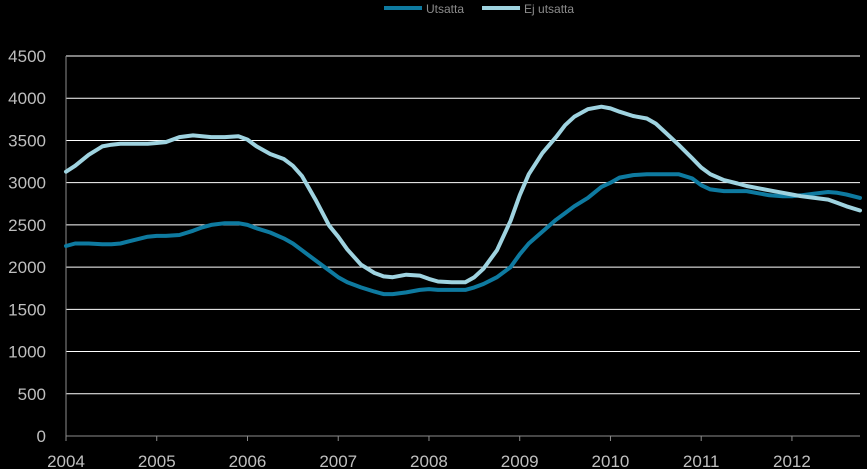 This screenshot has height=469, width=867. I want to click on x-tick-label: 2011, so click(701, 460).